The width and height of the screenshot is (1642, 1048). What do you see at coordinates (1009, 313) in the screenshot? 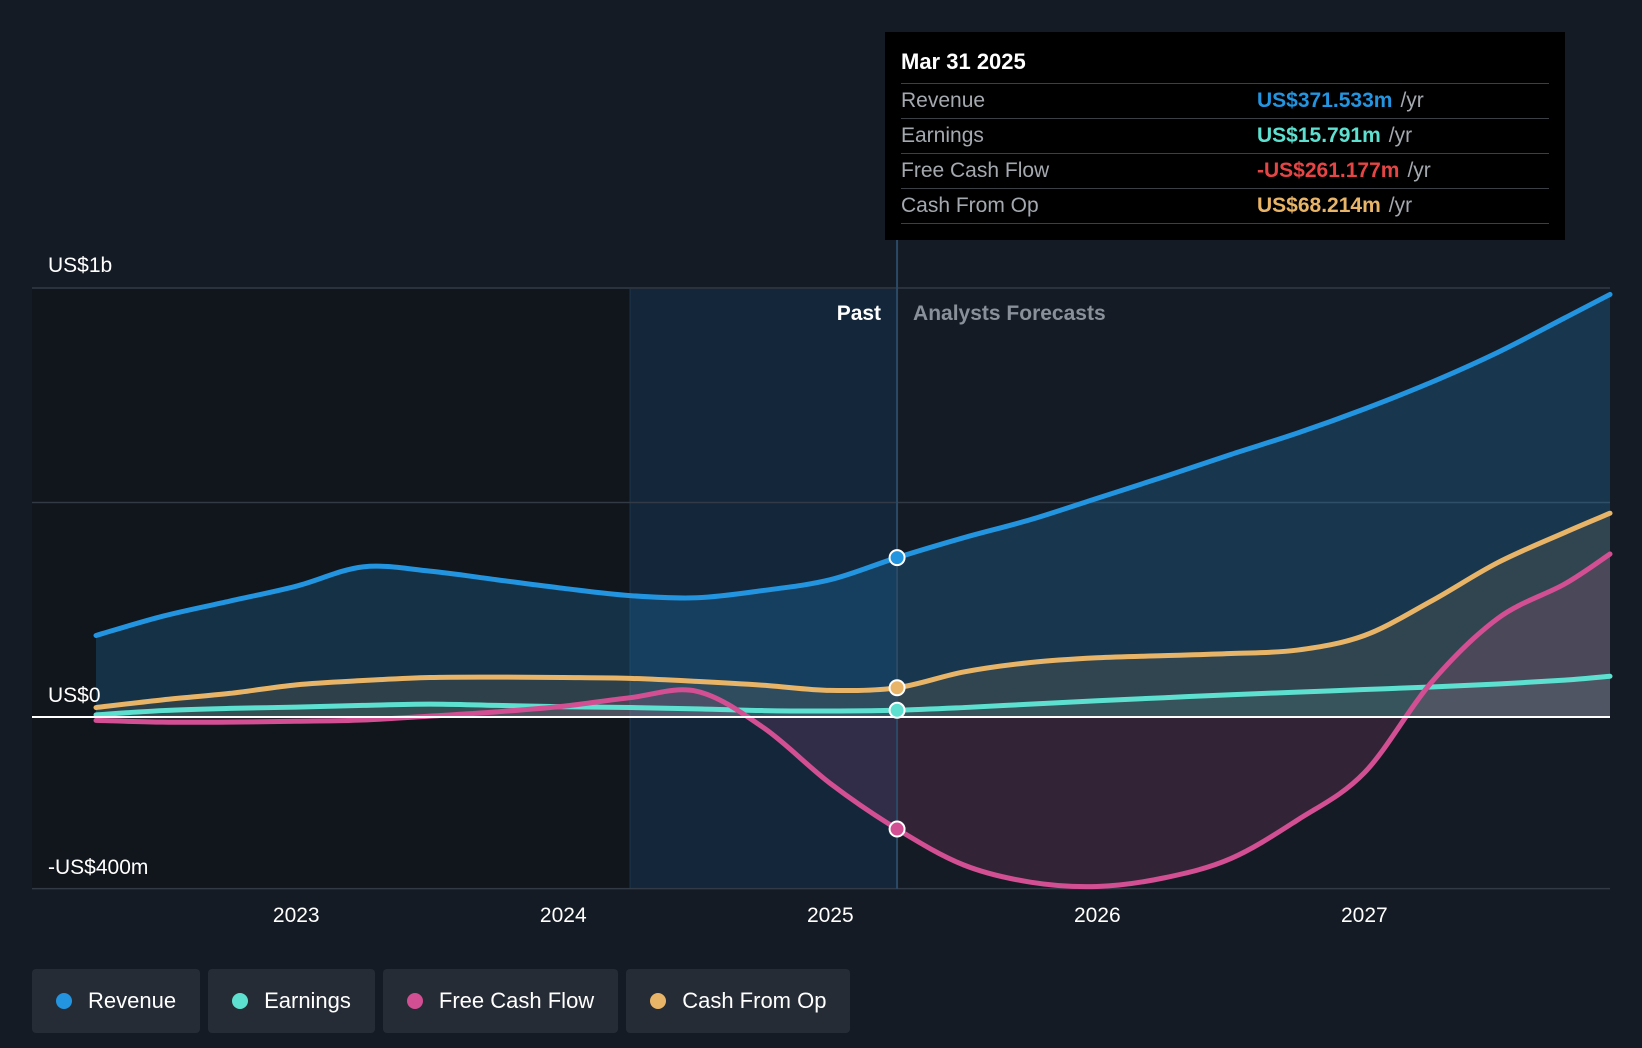
I see `forecast-label: Analysts Forecasts` at bounding box center [1009, 313].